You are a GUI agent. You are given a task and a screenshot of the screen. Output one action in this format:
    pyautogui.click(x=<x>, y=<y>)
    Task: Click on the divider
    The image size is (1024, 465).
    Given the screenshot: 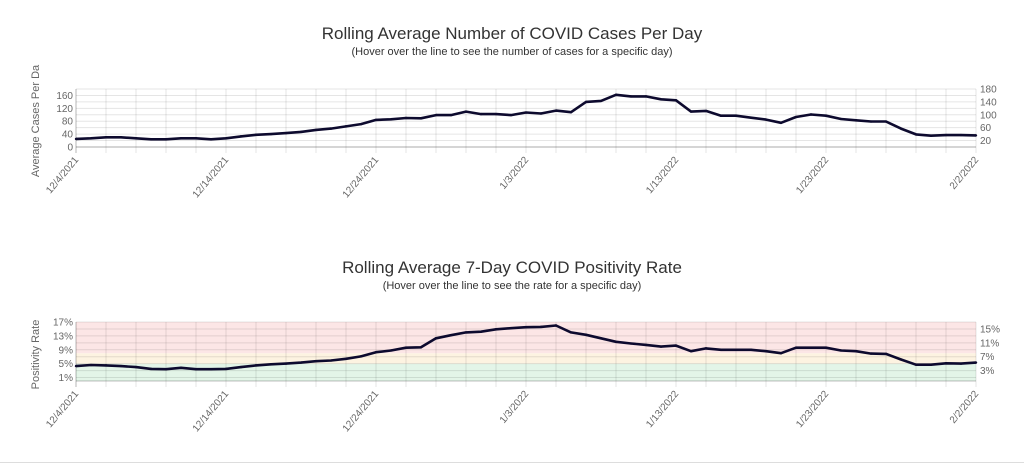 What is the action you would take?
    pyautogui.click(x=512, y=462)
    